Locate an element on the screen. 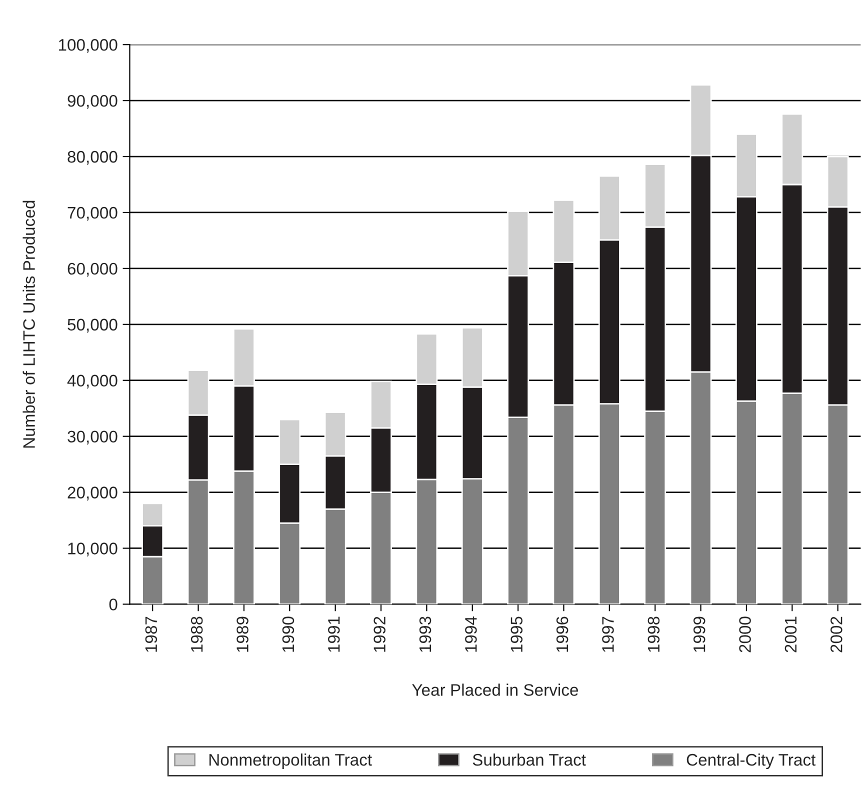 The width and height of the screenshot is (865, 811). y-tick-label: 60,000 is located at coordinates (93, 269).